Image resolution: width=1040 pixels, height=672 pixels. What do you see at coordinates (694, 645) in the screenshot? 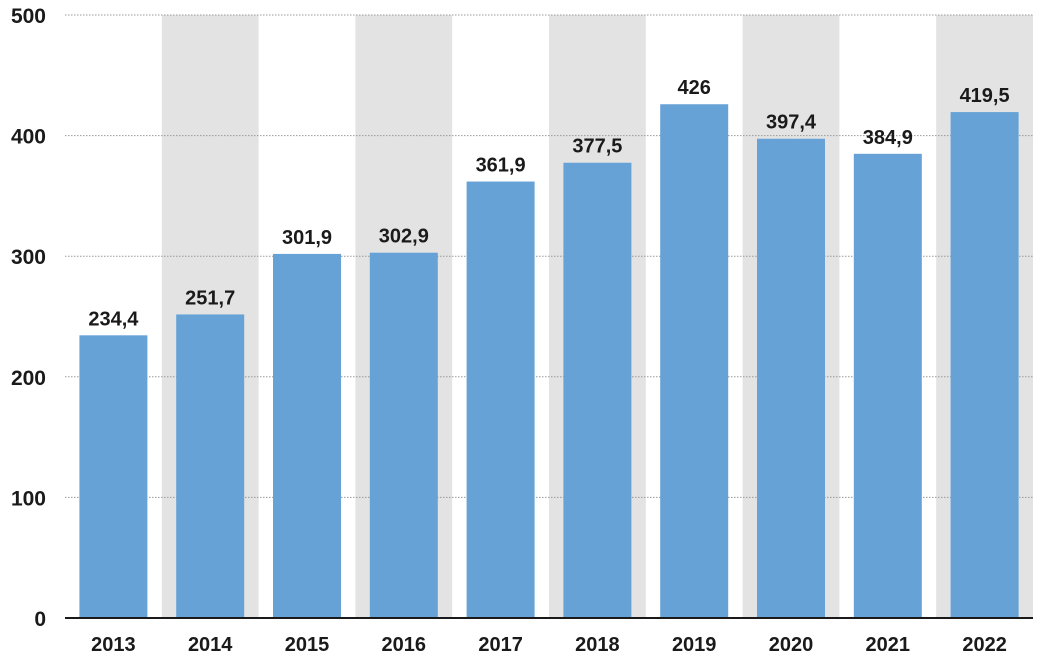
I see `x-tick-label: 2019` at bounding box center [694, 645].